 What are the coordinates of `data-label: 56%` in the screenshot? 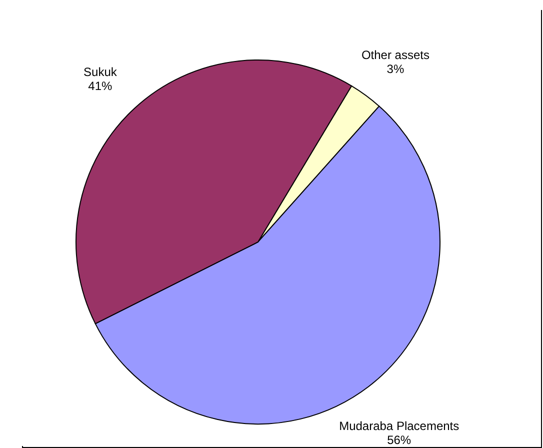 It's located at (399, 440).